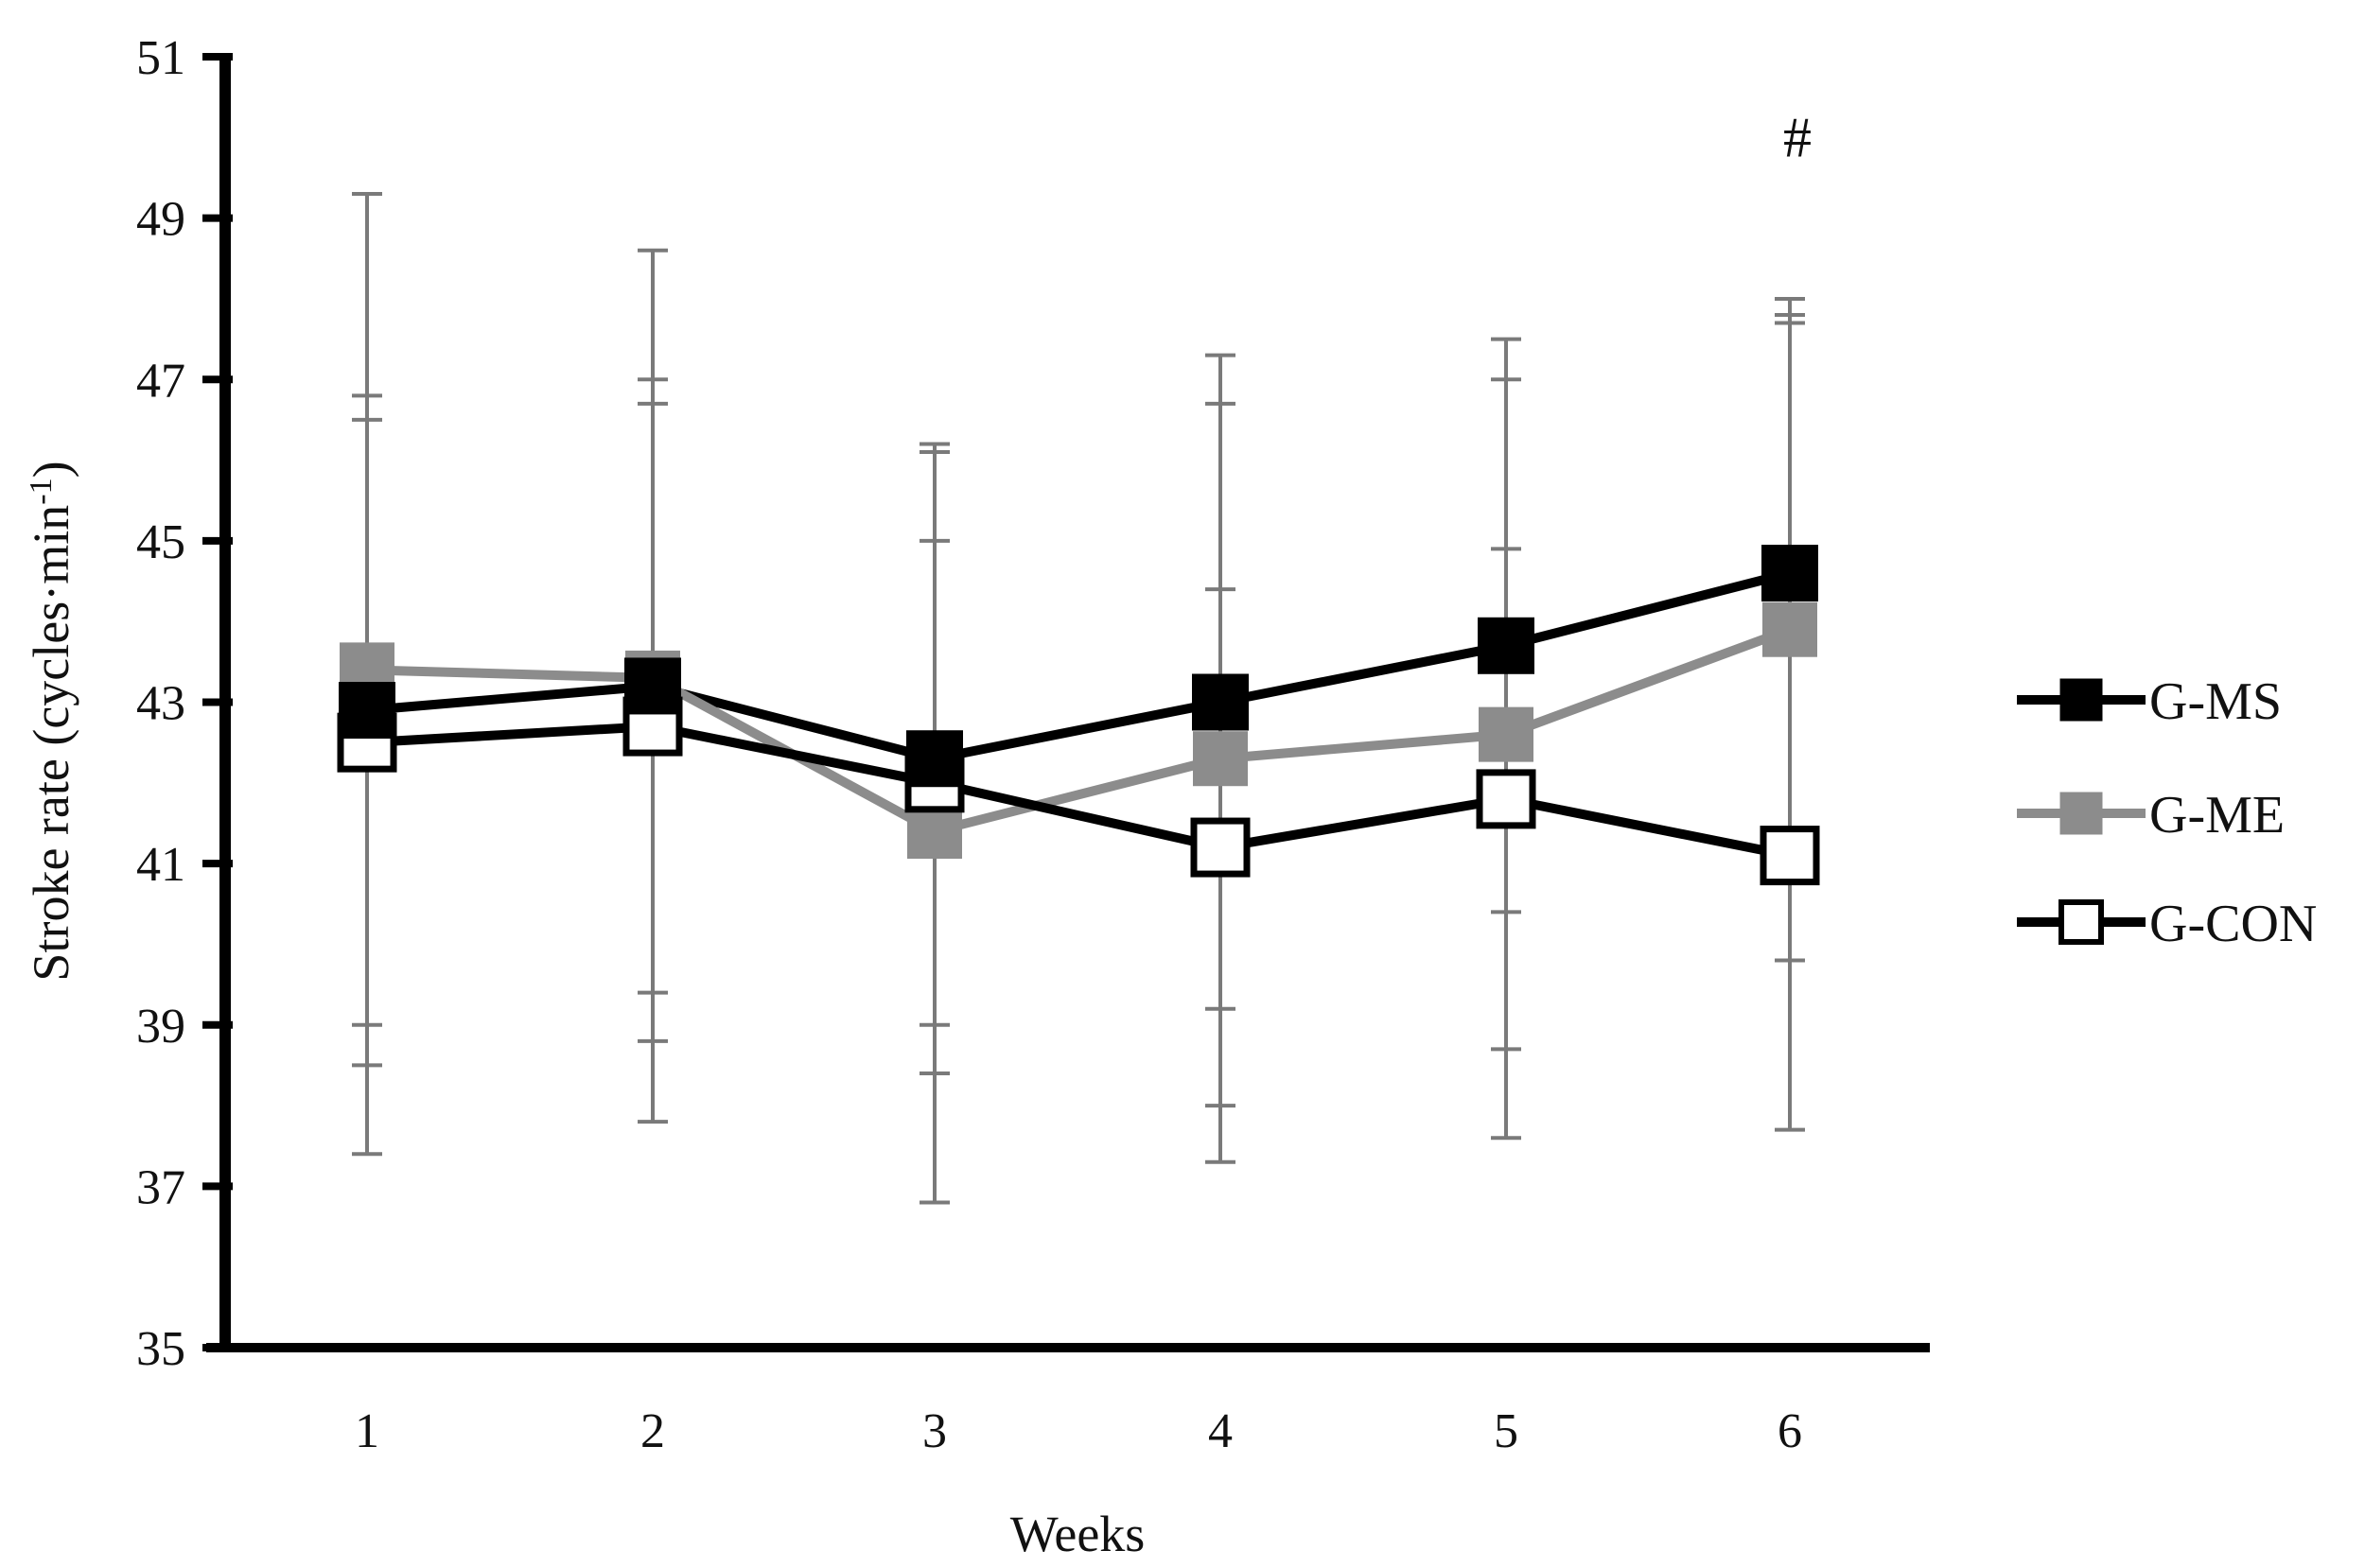 The height and width of the screenshot is (1568, 2365). I want to click on series-line-g-con, so click(1078, 791).